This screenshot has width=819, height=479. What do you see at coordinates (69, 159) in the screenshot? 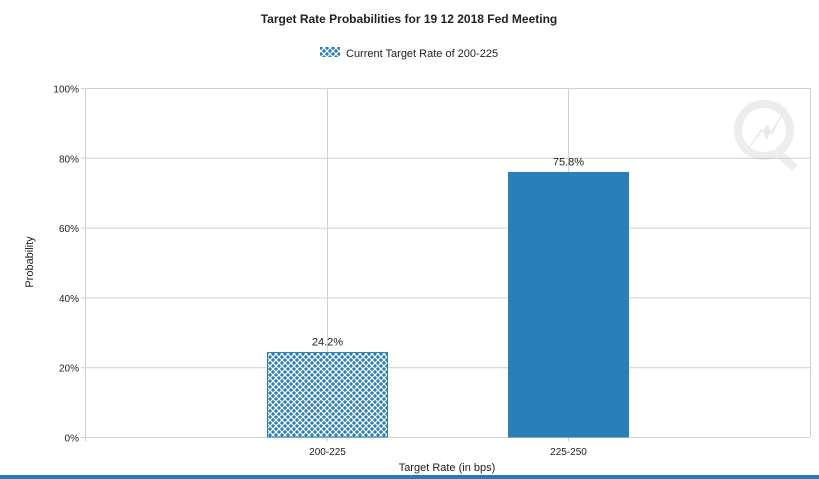
I see `y-tick-label: 80%` at bounding box center [69, 159].